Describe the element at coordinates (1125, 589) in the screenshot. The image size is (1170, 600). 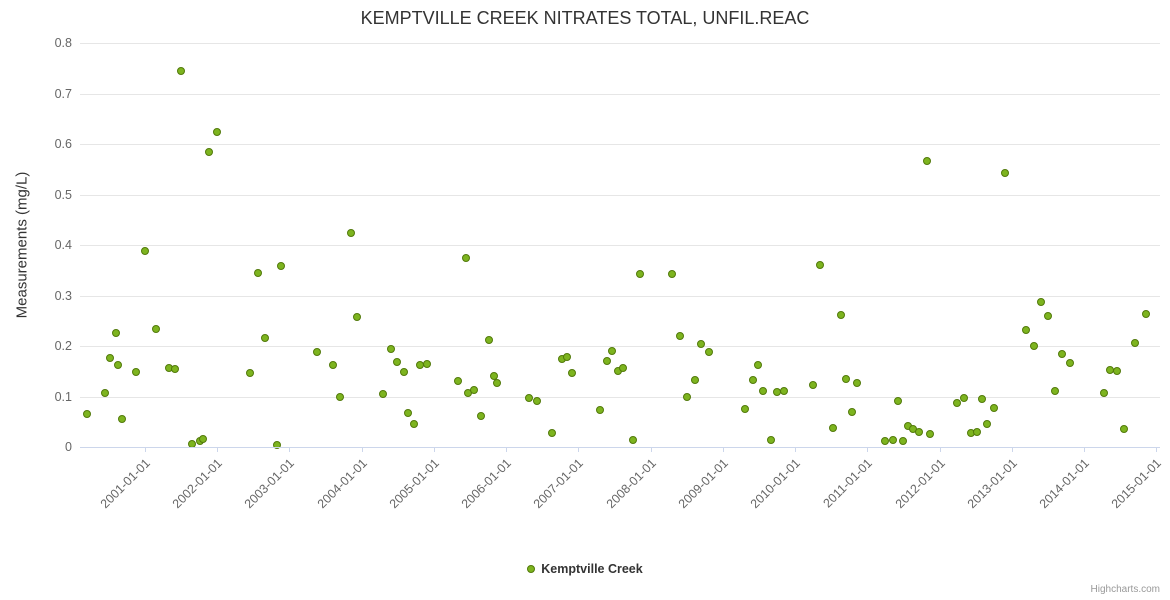
I see `highcharts-credits-link: Highcharts.com` at that location.